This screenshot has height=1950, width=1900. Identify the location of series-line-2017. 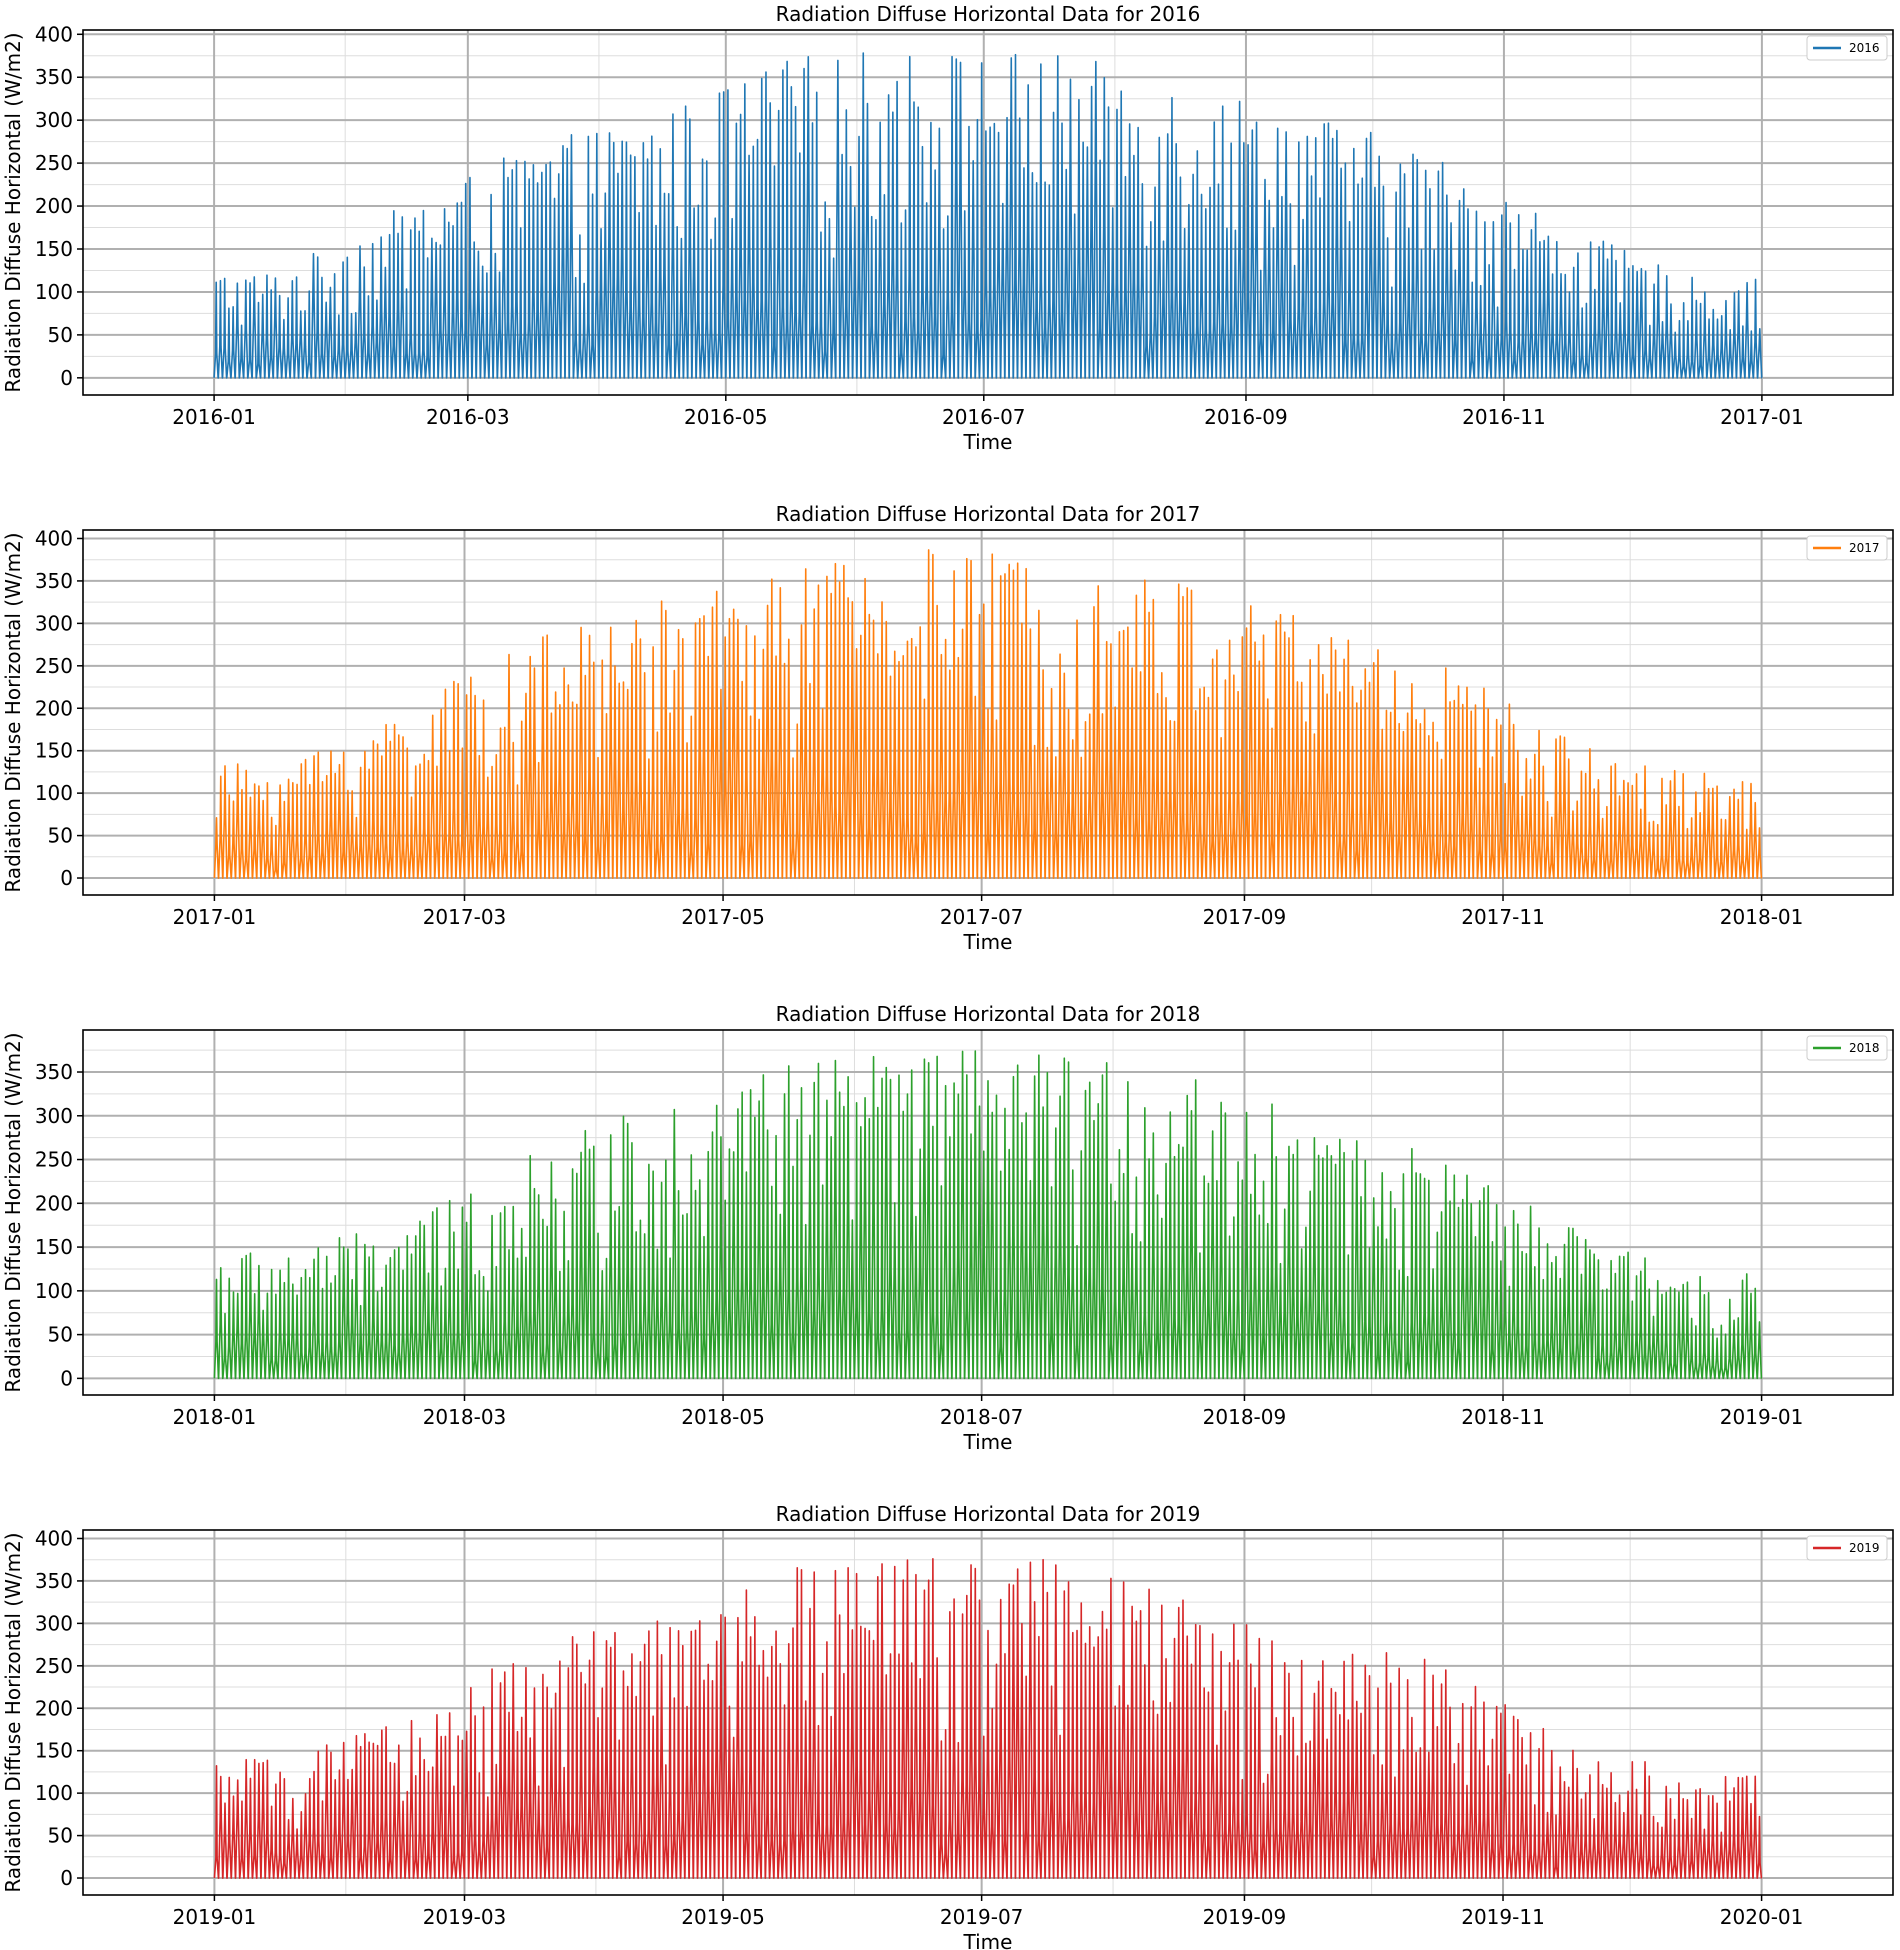
(988, 714).